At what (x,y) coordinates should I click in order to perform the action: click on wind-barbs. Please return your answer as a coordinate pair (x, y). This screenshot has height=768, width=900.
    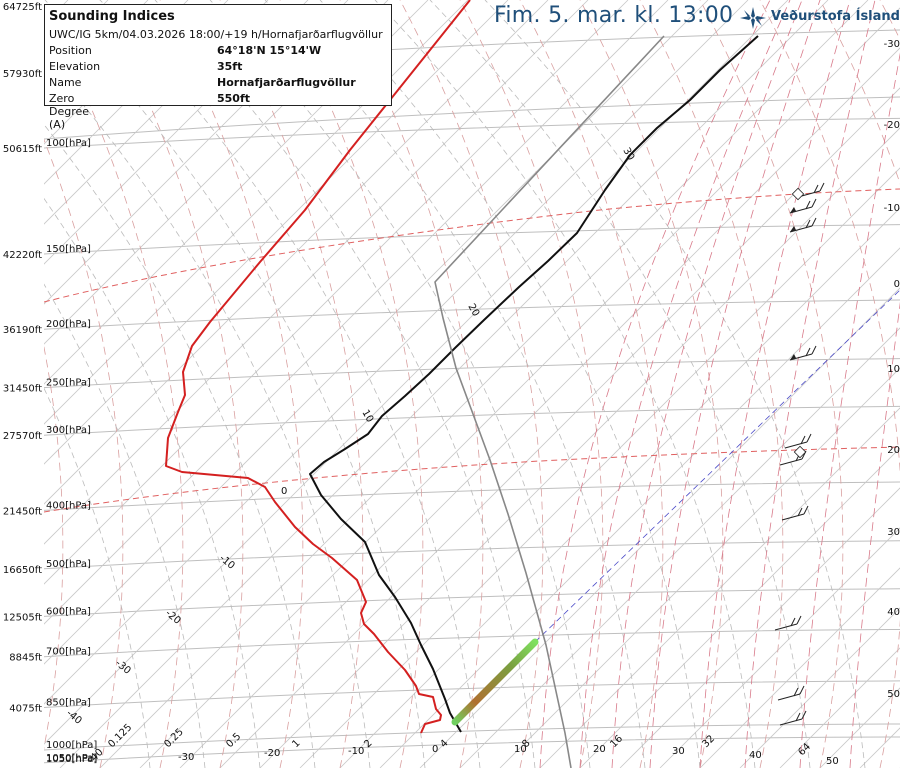
    Looking at the image, I should click on (799, 454).